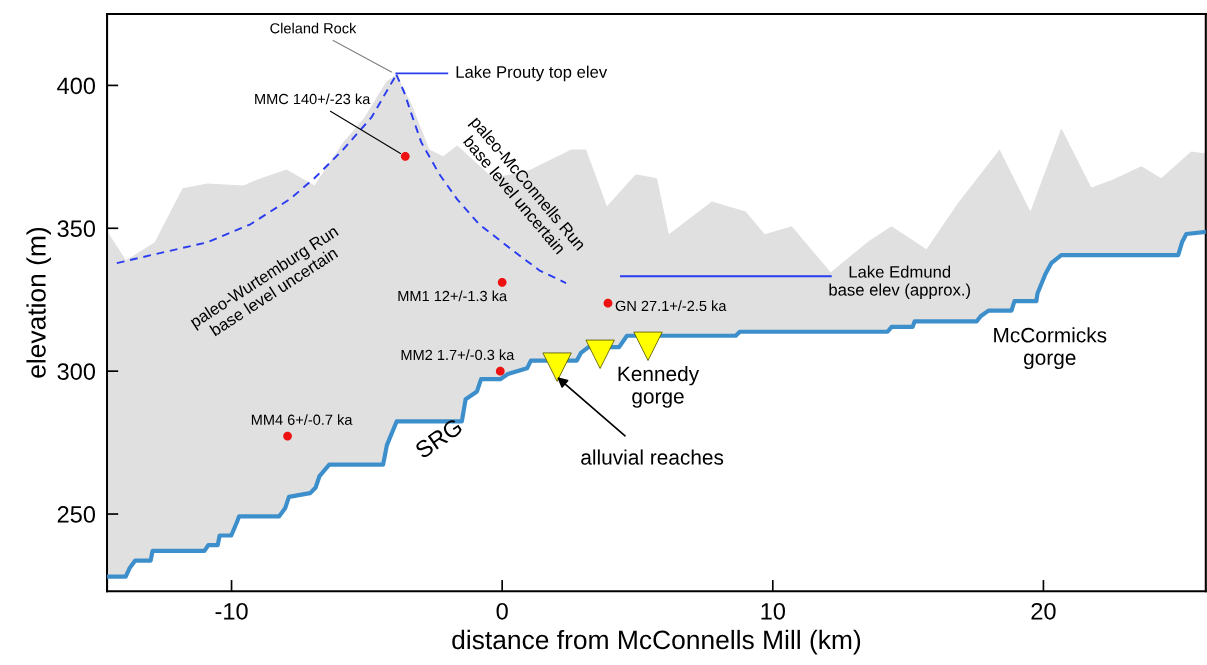 Image resolution: width=1207 pixels, height=665 pixels. I want to click on annotation: MM4 6+/-0.7 ka, so click(302, 419).